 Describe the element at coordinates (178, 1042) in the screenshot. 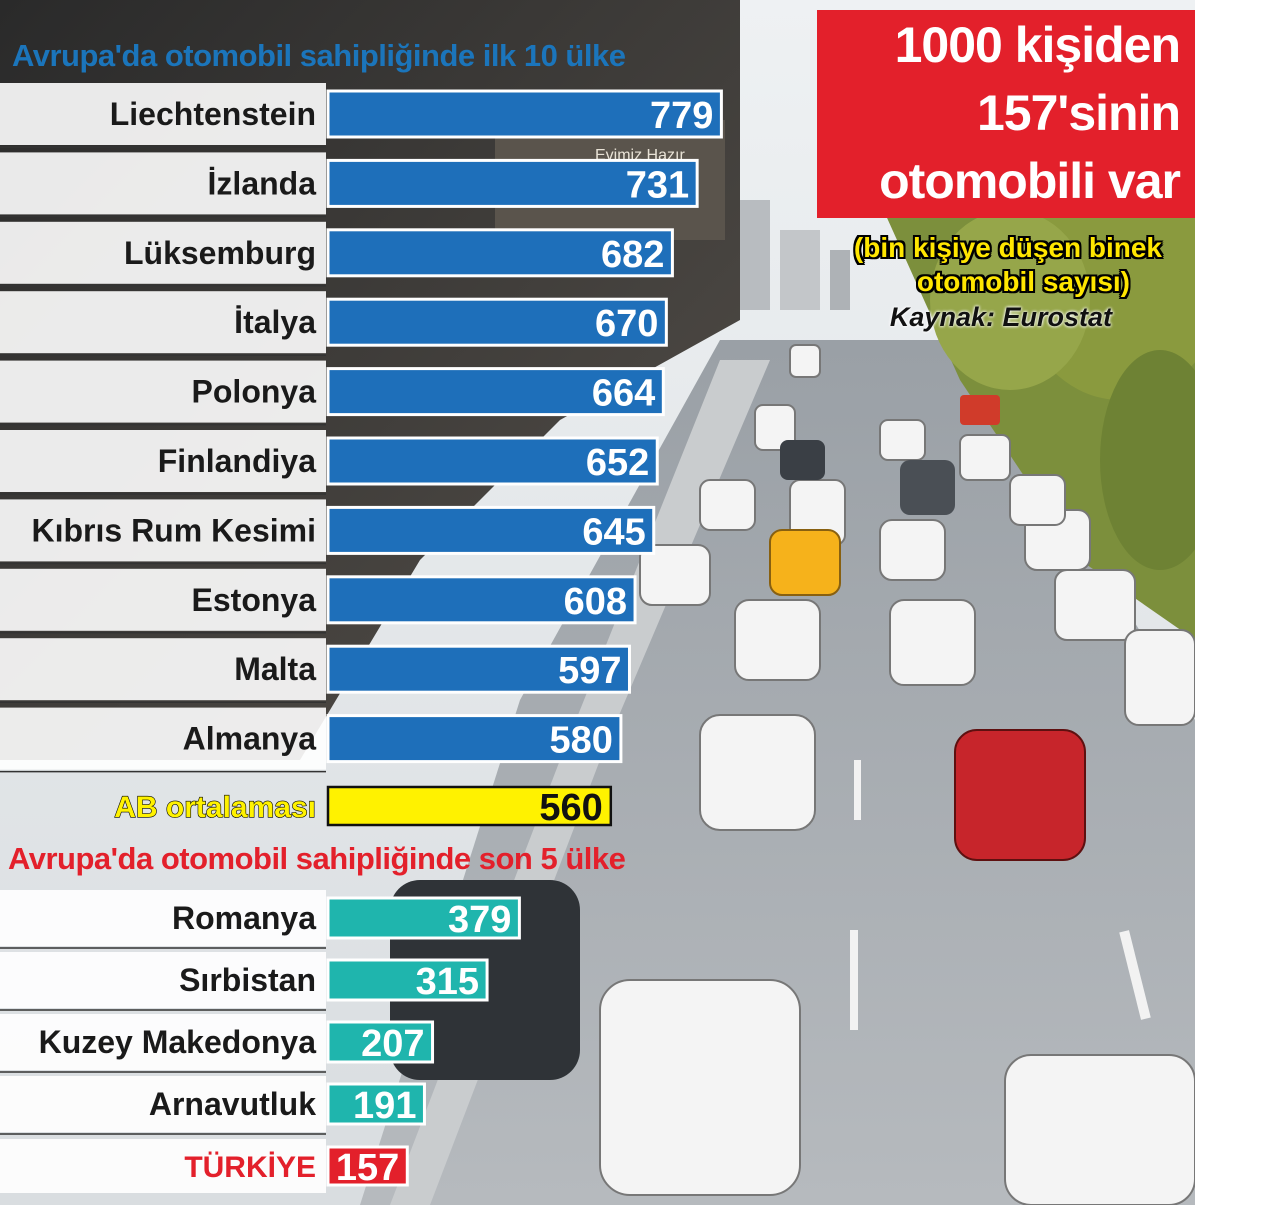

I see `category-label: Kuzey Makedonya` at that location.